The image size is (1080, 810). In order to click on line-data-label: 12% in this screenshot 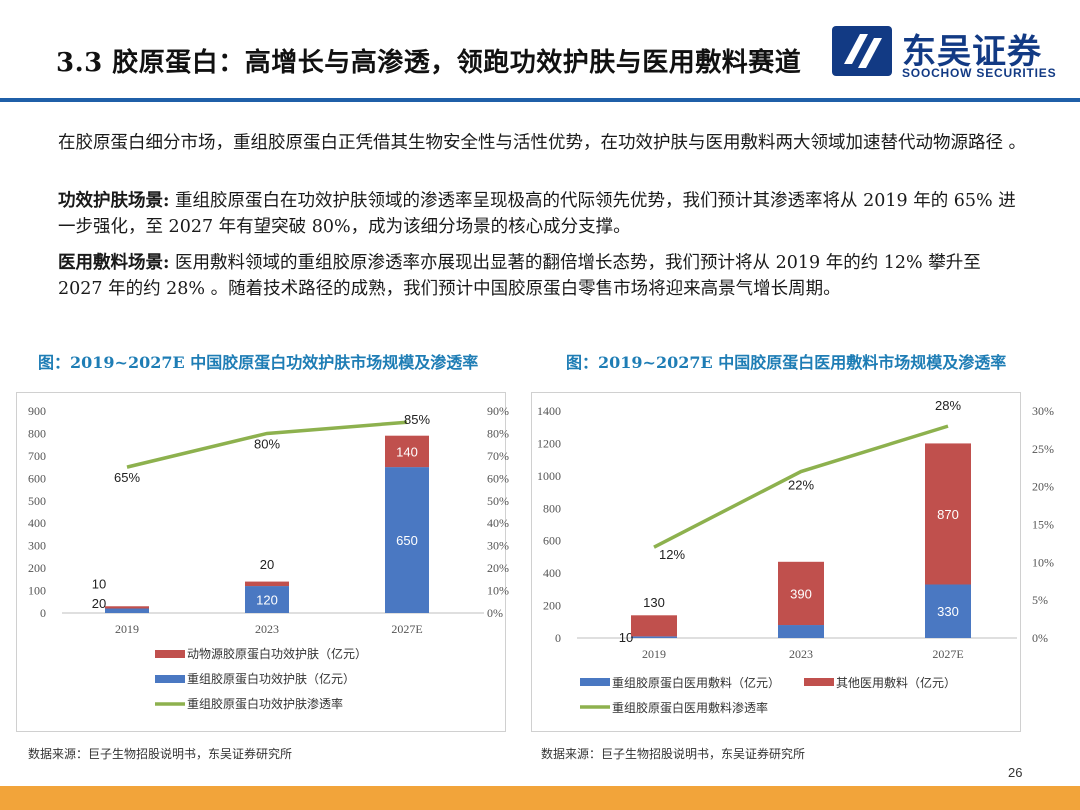, I will do `click(672, 554)`.